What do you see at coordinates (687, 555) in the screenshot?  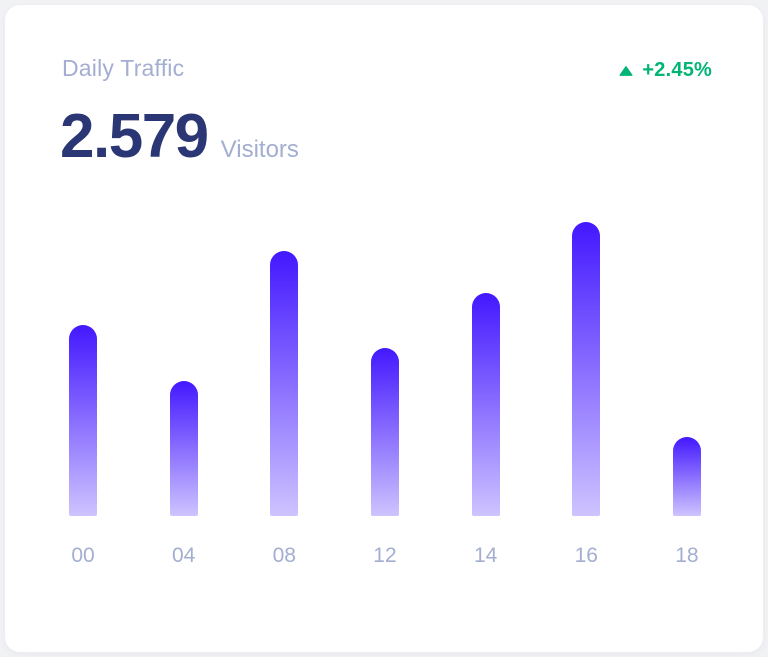 I see `x-axis-label-18: 18` at bounding box center [687, 555].